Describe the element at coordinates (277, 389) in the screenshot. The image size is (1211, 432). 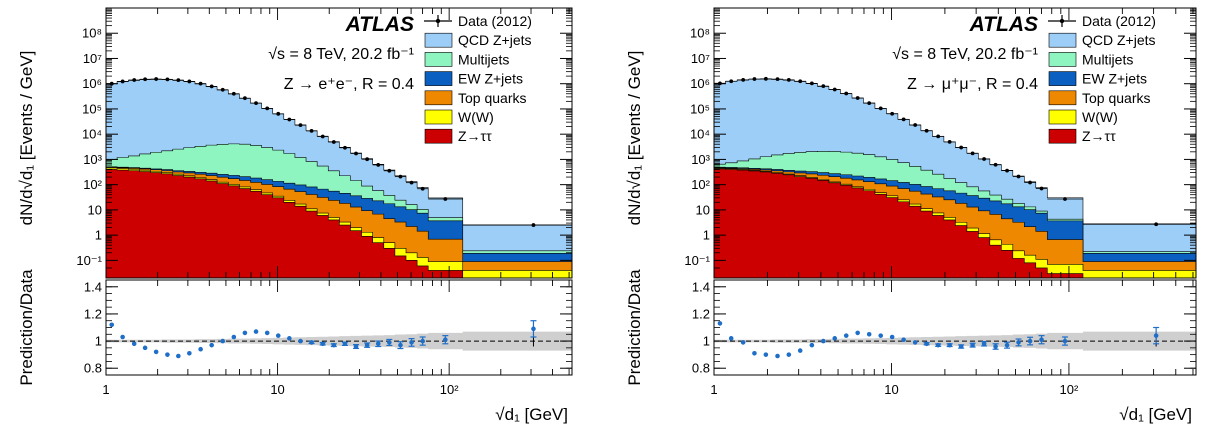
I see `x-tick-label: 10` at that location.